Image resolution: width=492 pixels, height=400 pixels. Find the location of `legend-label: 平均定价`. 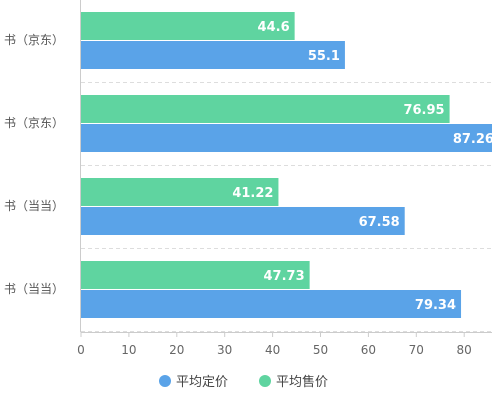

legend-label: 平均定价 is located at coordinates (202, 382).